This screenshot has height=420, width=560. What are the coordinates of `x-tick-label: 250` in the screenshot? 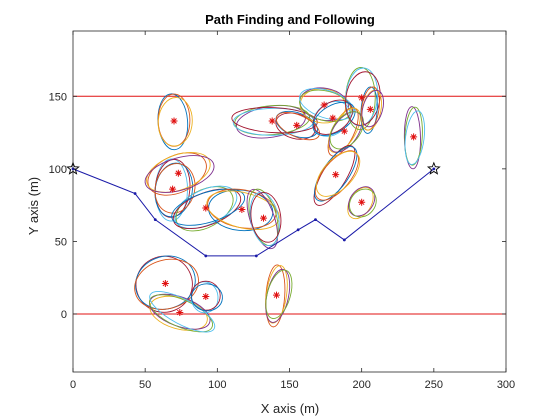 It's located at (434, 385).